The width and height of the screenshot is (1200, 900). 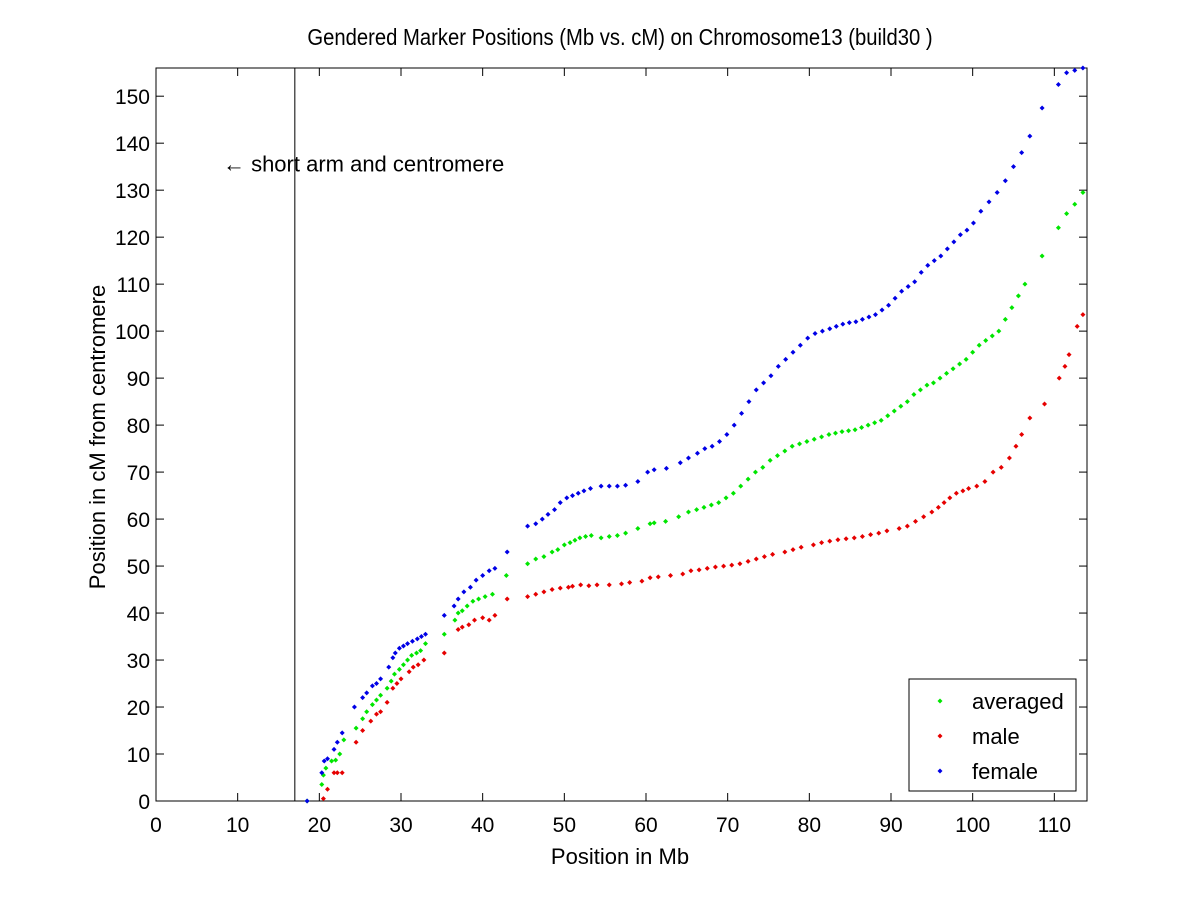 What do you see at coordinates (138, 567) in the screenshot?
I see `y-tick-label: 50` at bounding box center [138, 567].